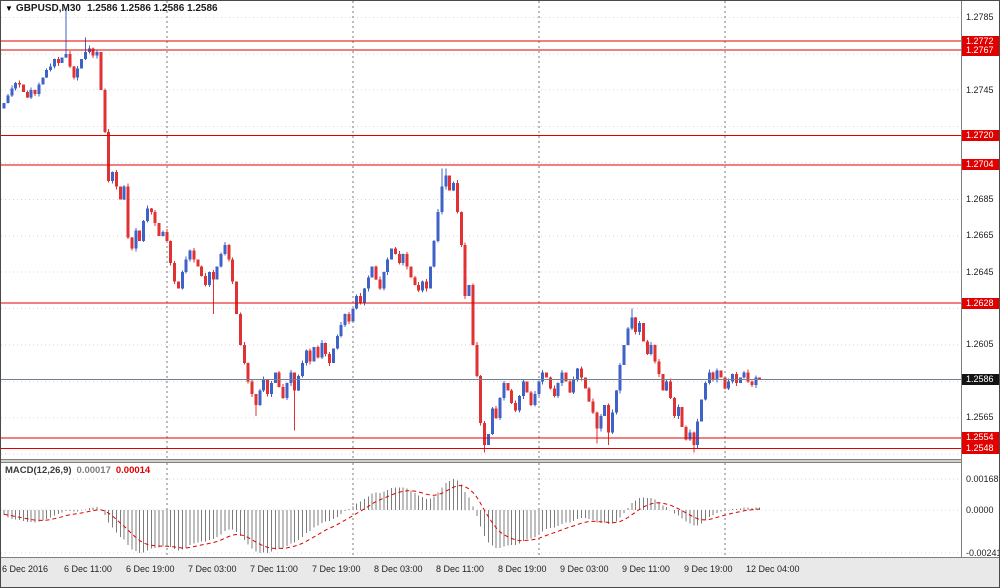 The image size is (1000, 588). What do you see at coordinates (38, 470) in the screenshot?
I see `macd-indicator-label: MACD(12,26,9)` at bounding box center [38, 470].